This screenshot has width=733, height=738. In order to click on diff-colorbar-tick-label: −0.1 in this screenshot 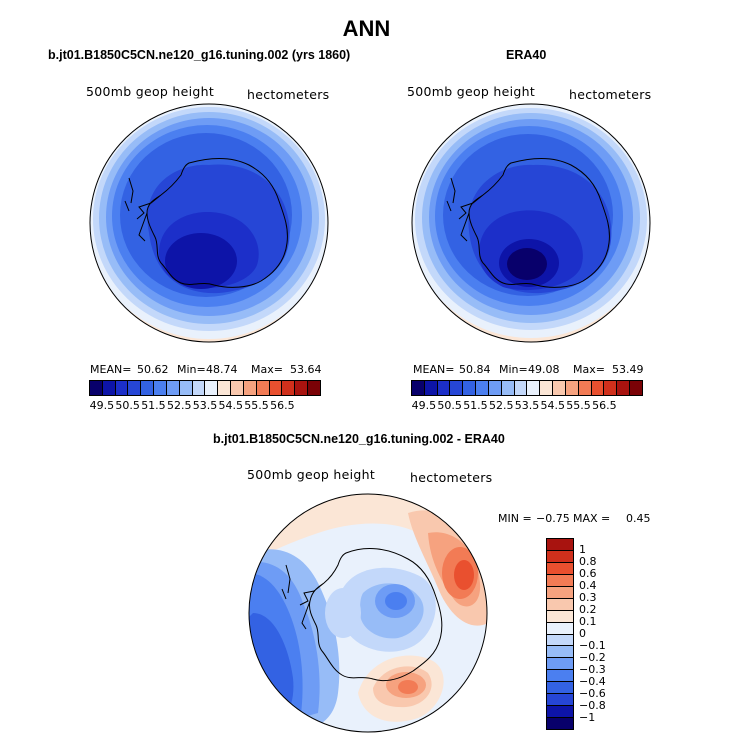, I will do `click(592, 645)`.